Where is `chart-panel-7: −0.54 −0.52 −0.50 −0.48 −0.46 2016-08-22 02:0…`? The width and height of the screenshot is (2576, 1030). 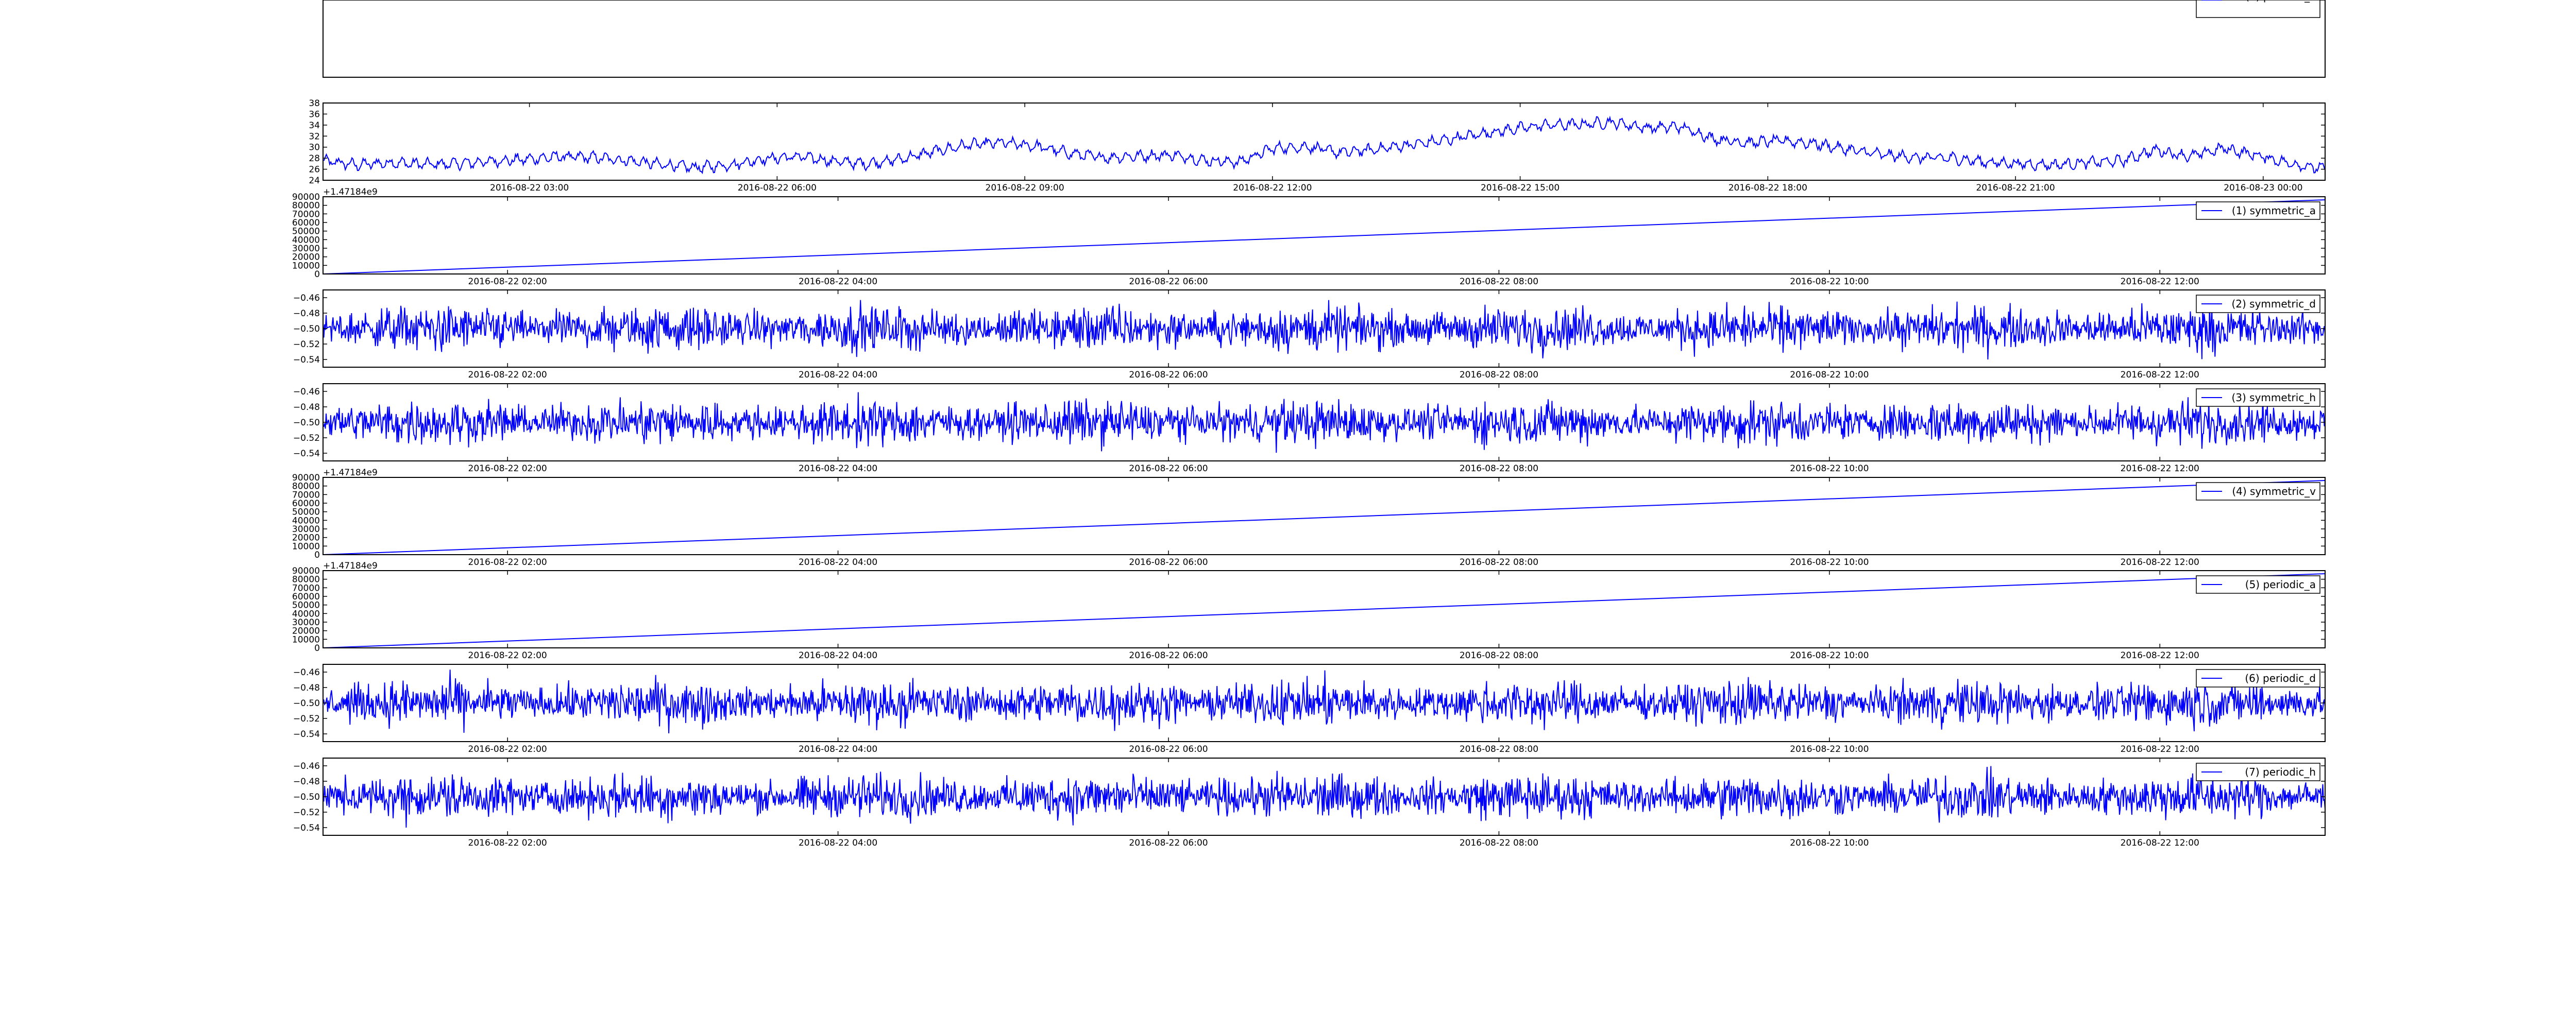 chart-panel-7: −0.54 −0.52 −0.50 −0.48 −0.46 2016-08-22 02:0… is located at coordinates (1309, 709).